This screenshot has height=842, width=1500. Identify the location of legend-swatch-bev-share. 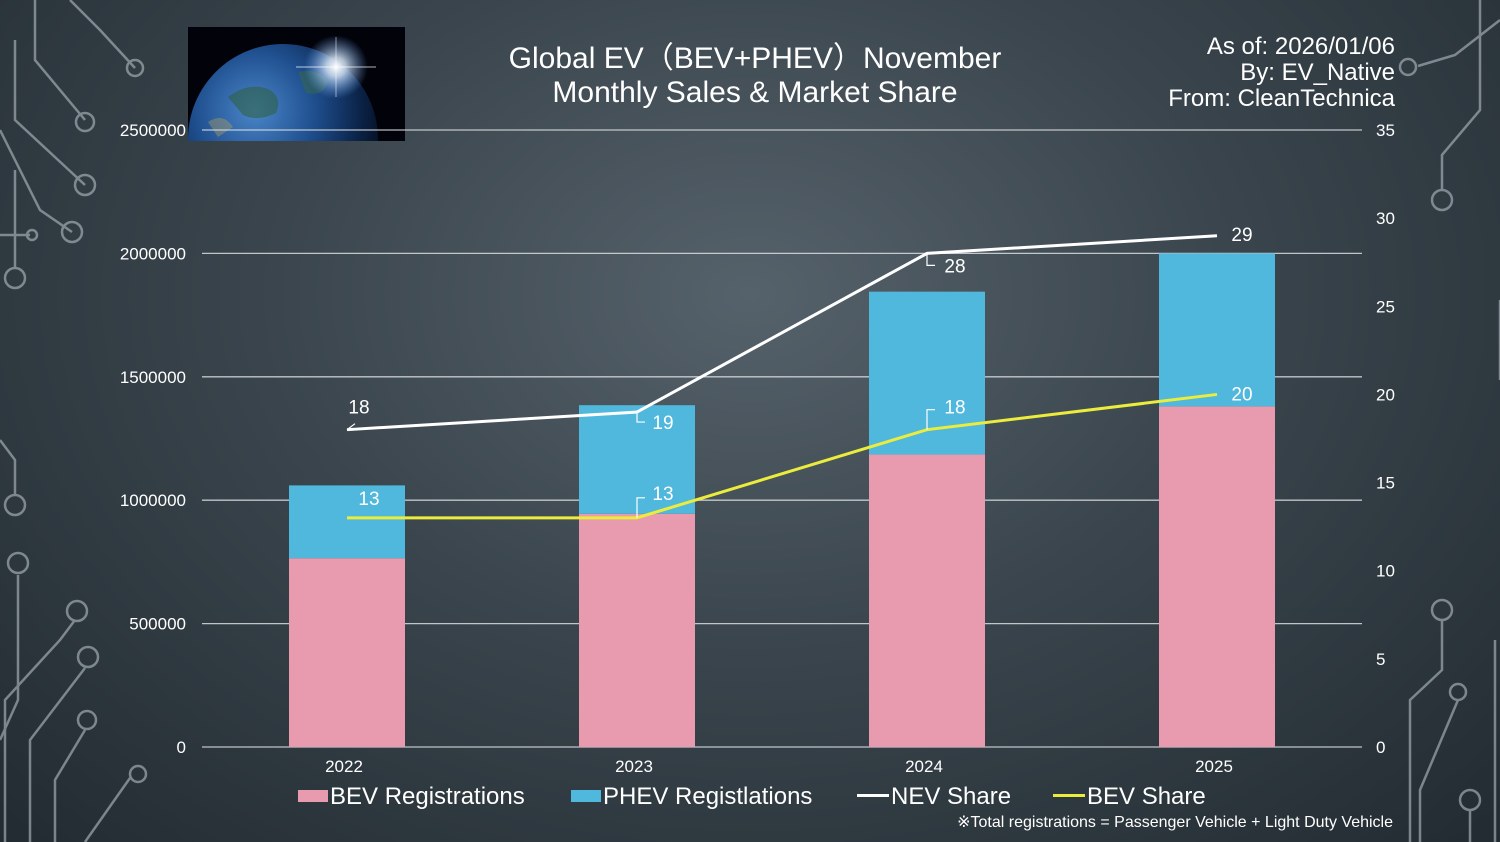
(1069, 796).